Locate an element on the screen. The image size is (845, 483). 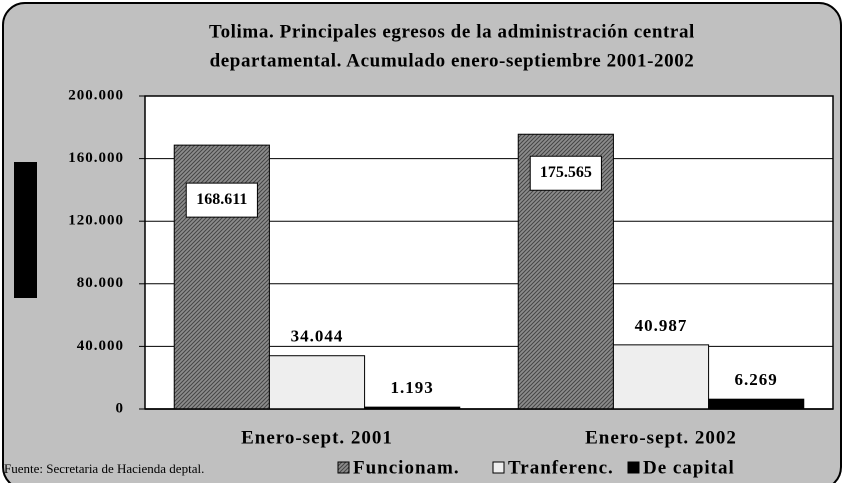
axis-label-block is located at coordinates (25, 230).